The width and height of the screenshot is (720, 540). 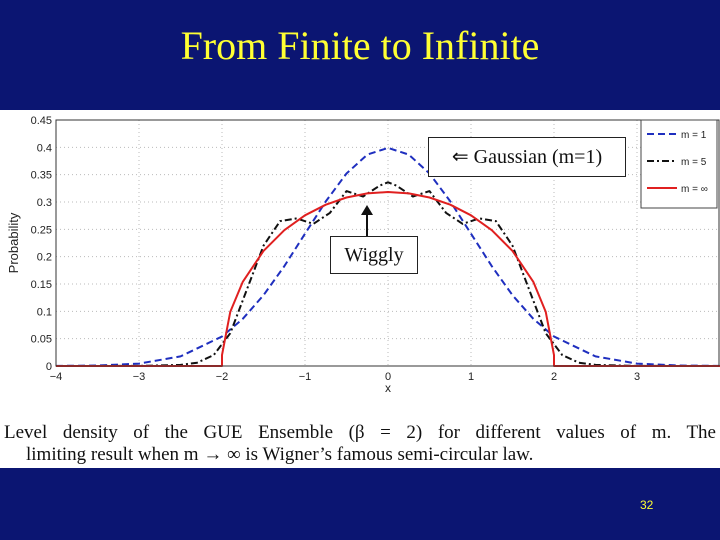 What do you see at coordinates (694, 189) in the screenshot?
I see `legend-label: m = ∞` at bounding box center [694, 189].